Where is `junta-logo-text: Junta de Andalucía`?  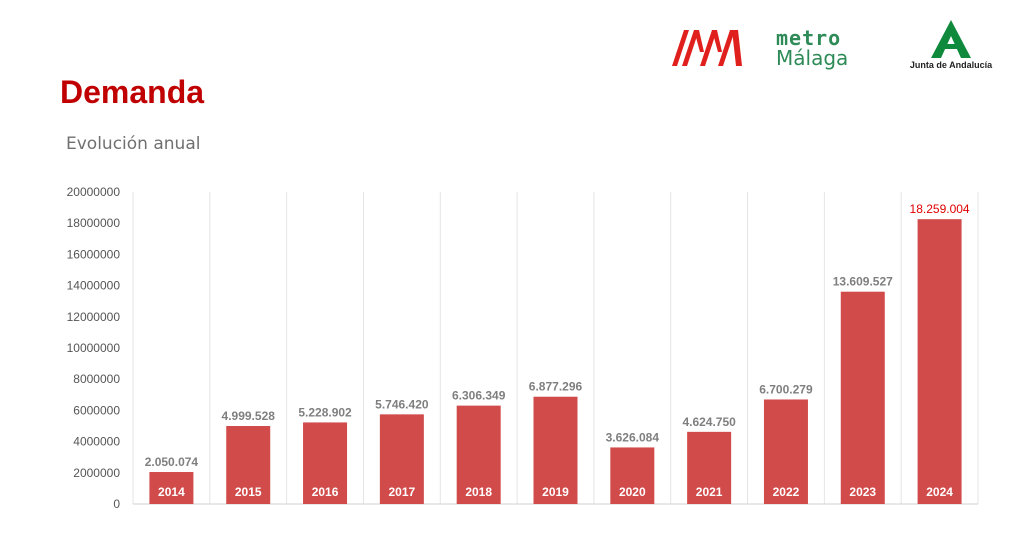
junta-logo-text: Junta de Andalucía is located at coordinates (951, 65).